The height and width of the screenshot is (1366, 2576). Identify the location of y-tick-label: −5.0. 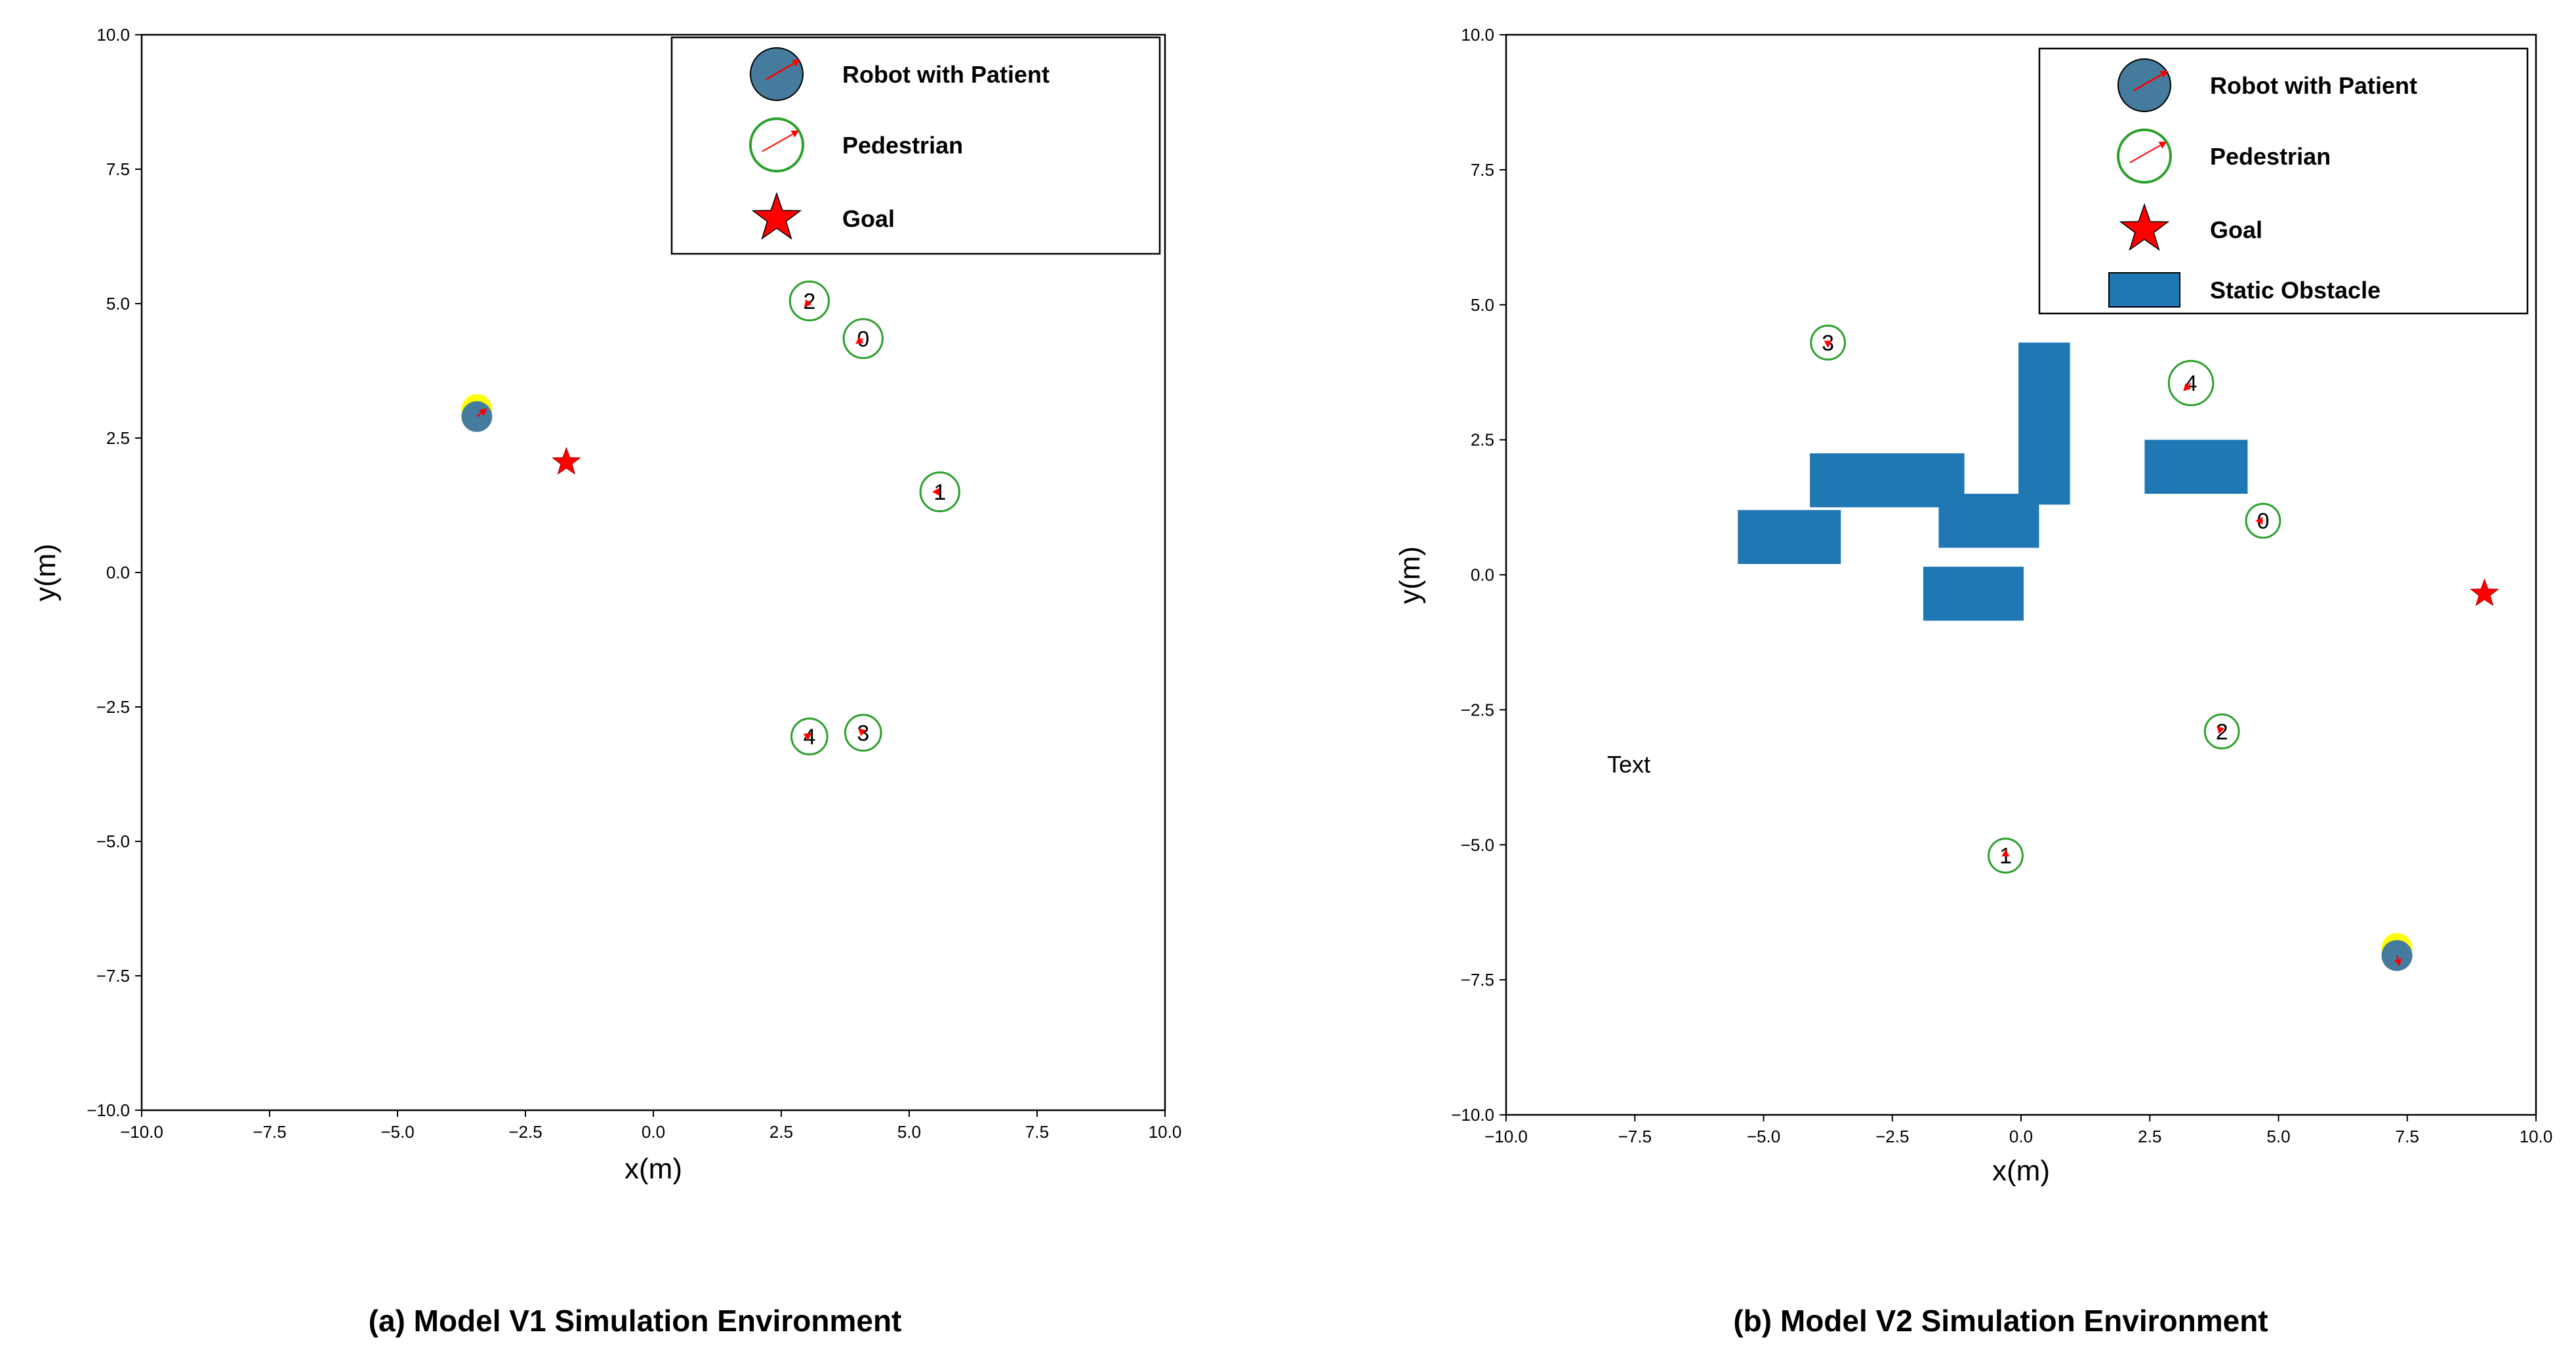
(1477, 844).